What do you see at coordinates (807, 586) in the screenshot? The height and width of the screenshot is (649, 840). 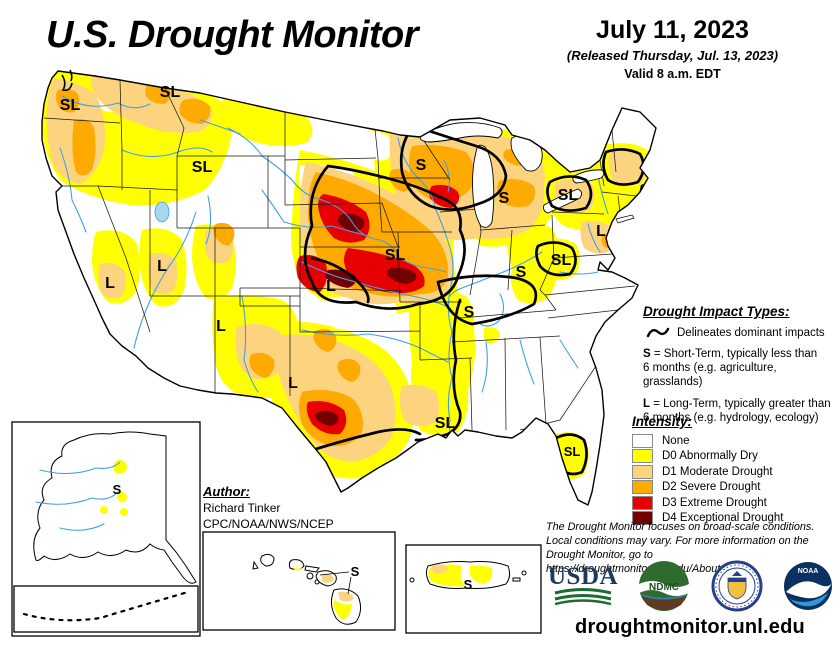 I see `noaa-logo: NOAA` at bounding box center [807, 586].